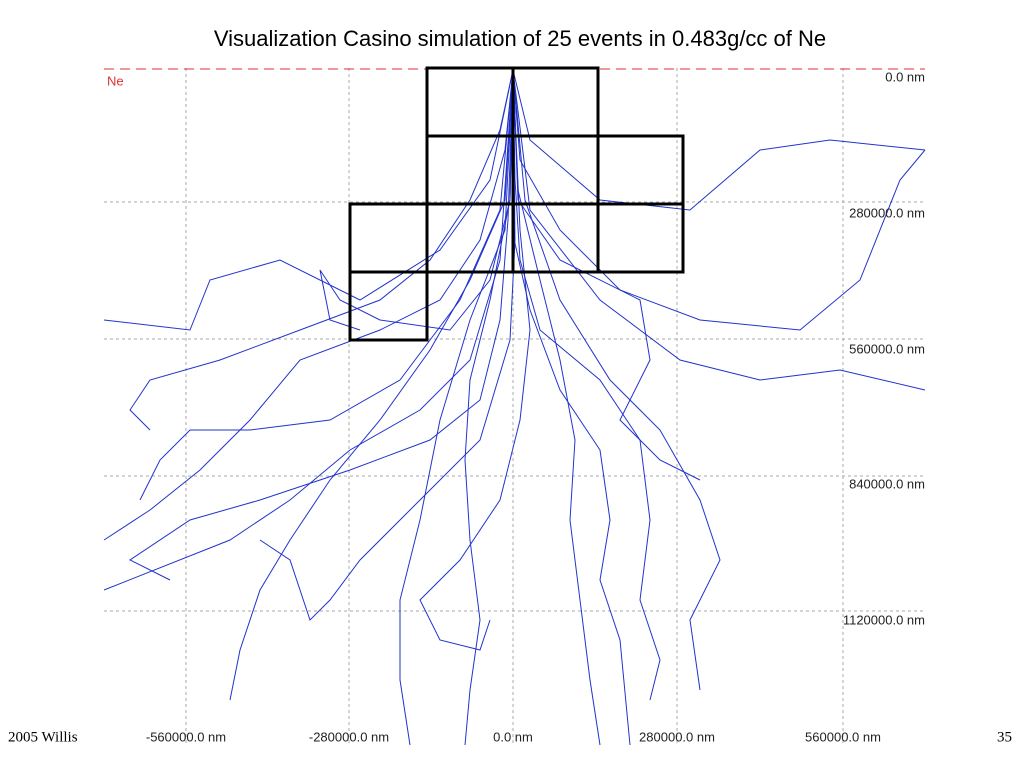 The height and width of the screenshot is (768, 1024). What do you see at coordinates (43, 737) in the screenshot?
I see `footer: 2005 Willis` at bounding box center [43, 737].